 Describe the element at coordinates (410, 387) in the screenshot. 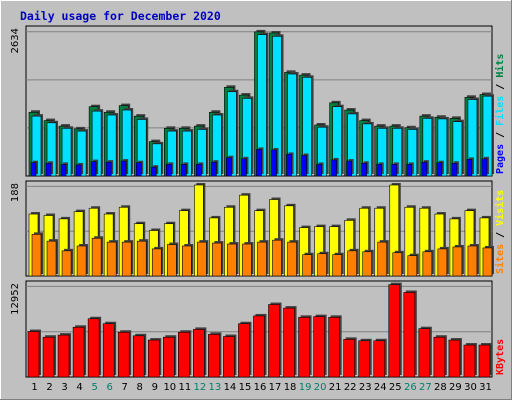

I see `x-tick-label-26: 26` at that location.